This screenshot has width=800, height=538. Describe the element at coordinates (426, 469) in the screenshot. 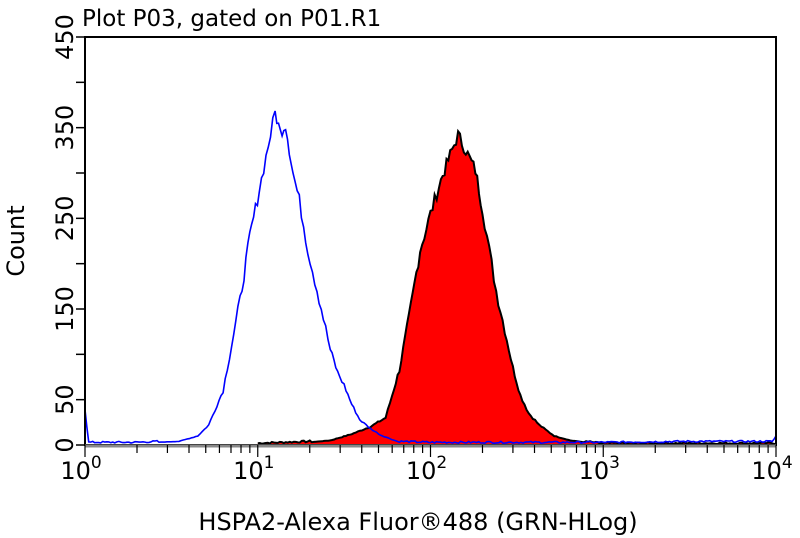

I see `x-tick-label: 10²` at that location.